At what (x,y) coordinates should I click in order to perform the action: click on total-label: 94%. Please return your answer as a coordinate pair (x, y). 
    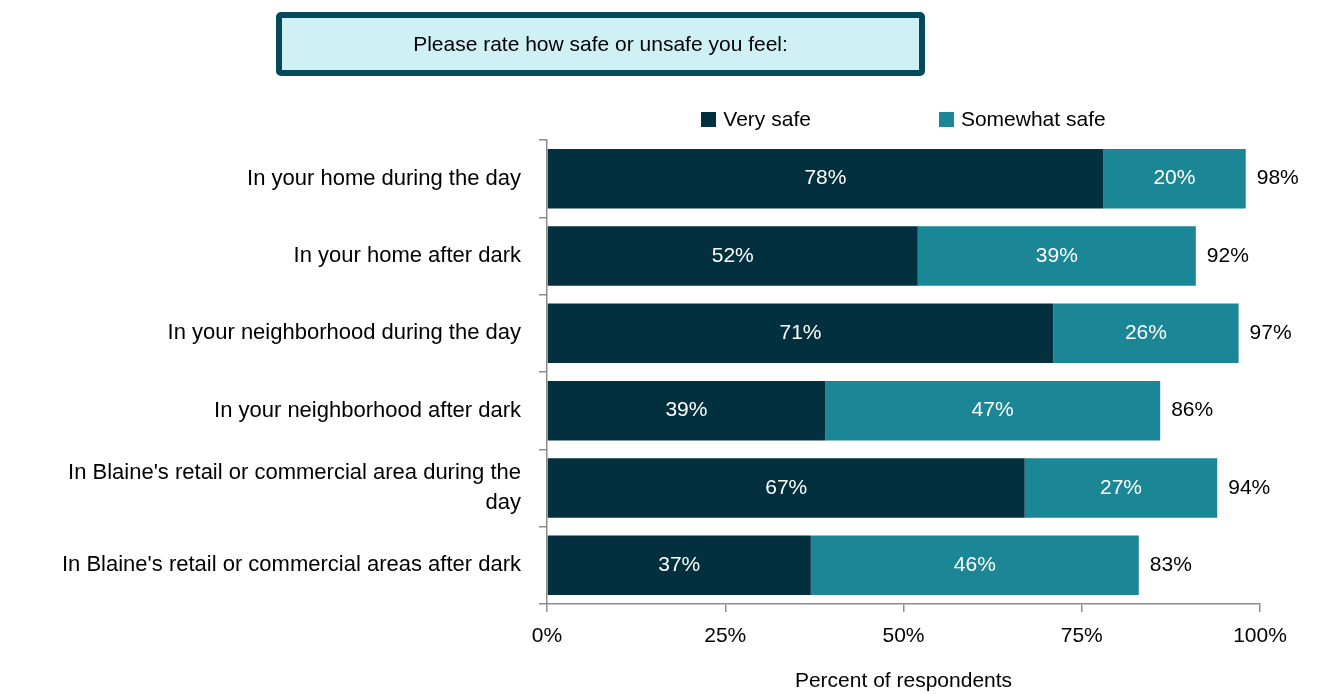
    Looking at the image, I should click on (1249, 486).